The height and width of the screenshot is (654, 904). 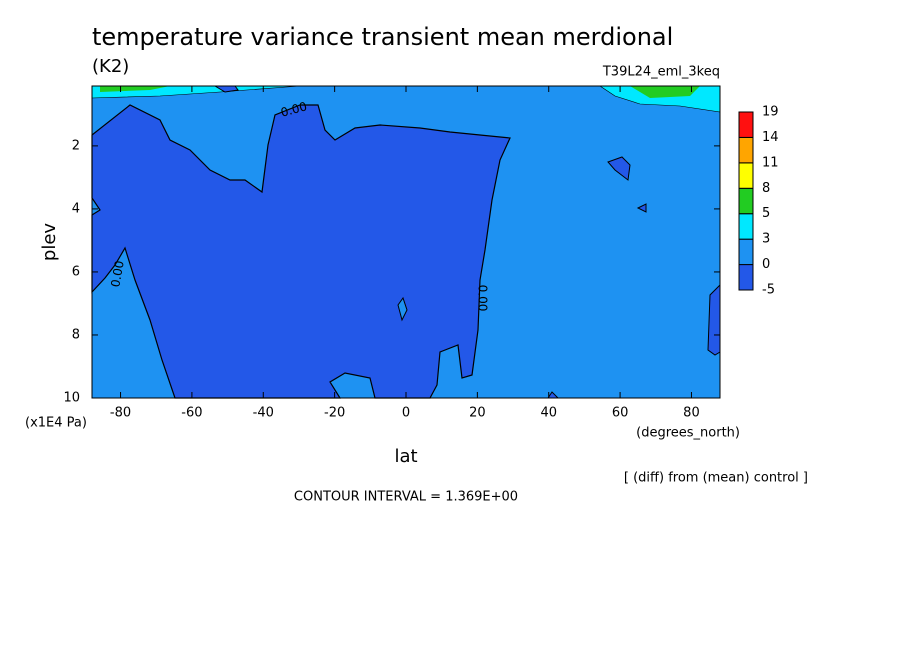 I want to click on x-tick-label: 60, so click(x=620, y=413).